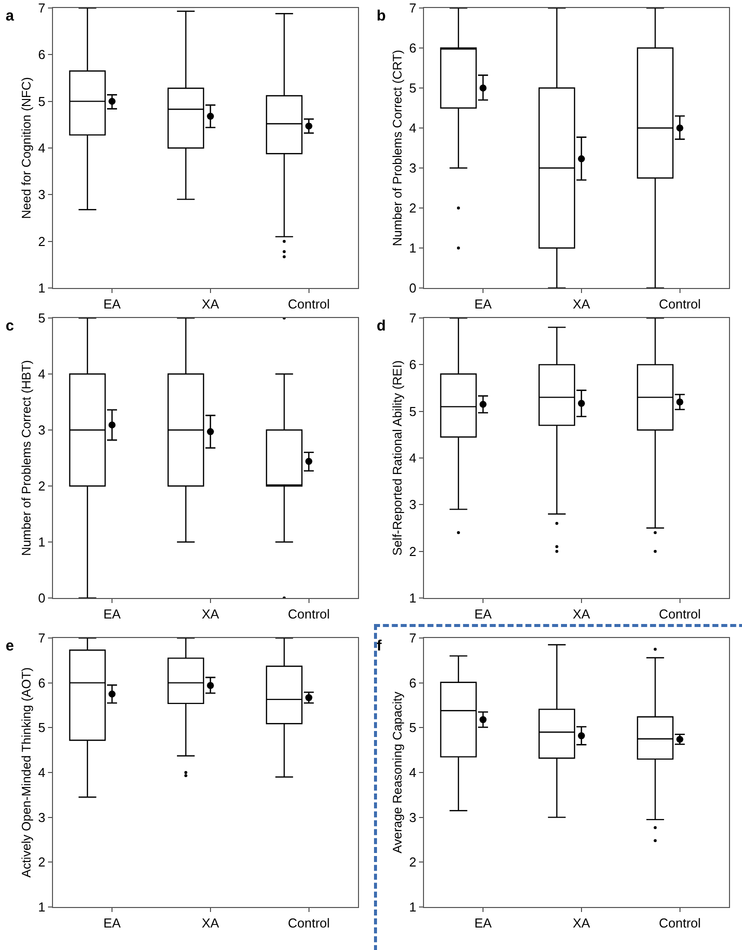  What do you see at coordinates (381, 16) in the screenshot?
I see `chart-title: b` at bounding box center [381, 16].